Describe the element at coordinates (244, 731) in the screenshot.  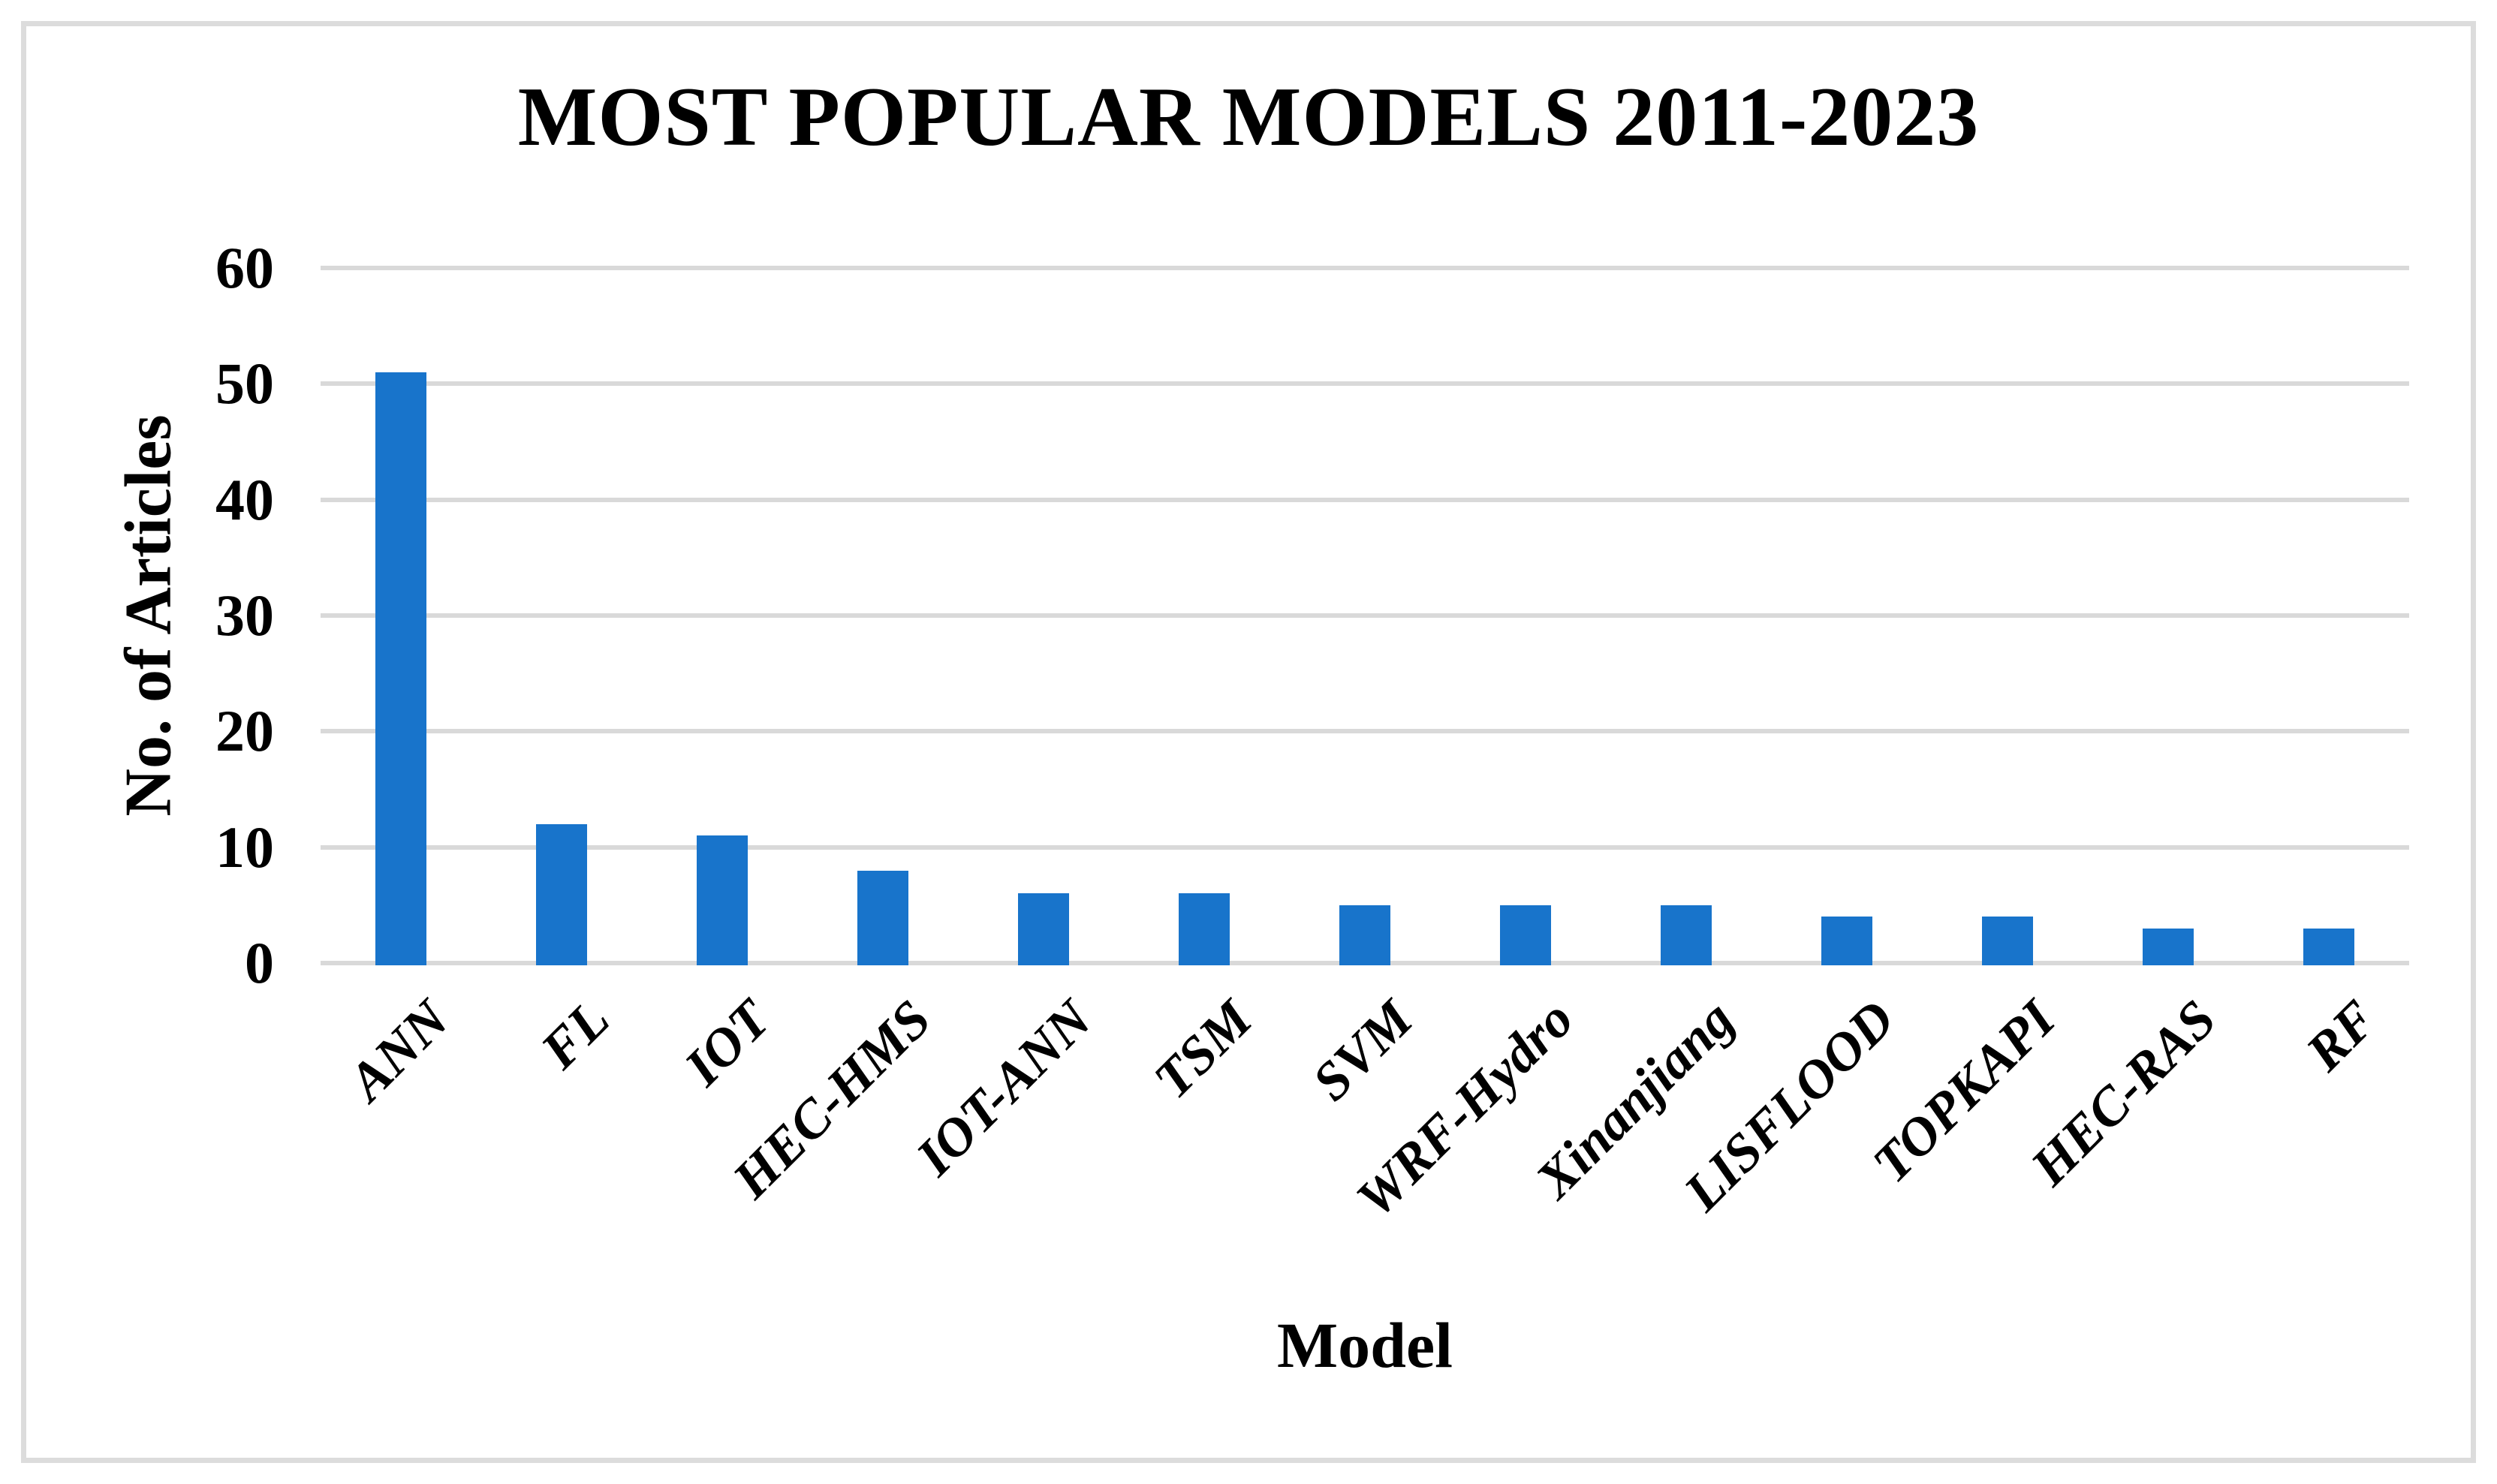
I see `y-tick-label-20: 20` at that location.